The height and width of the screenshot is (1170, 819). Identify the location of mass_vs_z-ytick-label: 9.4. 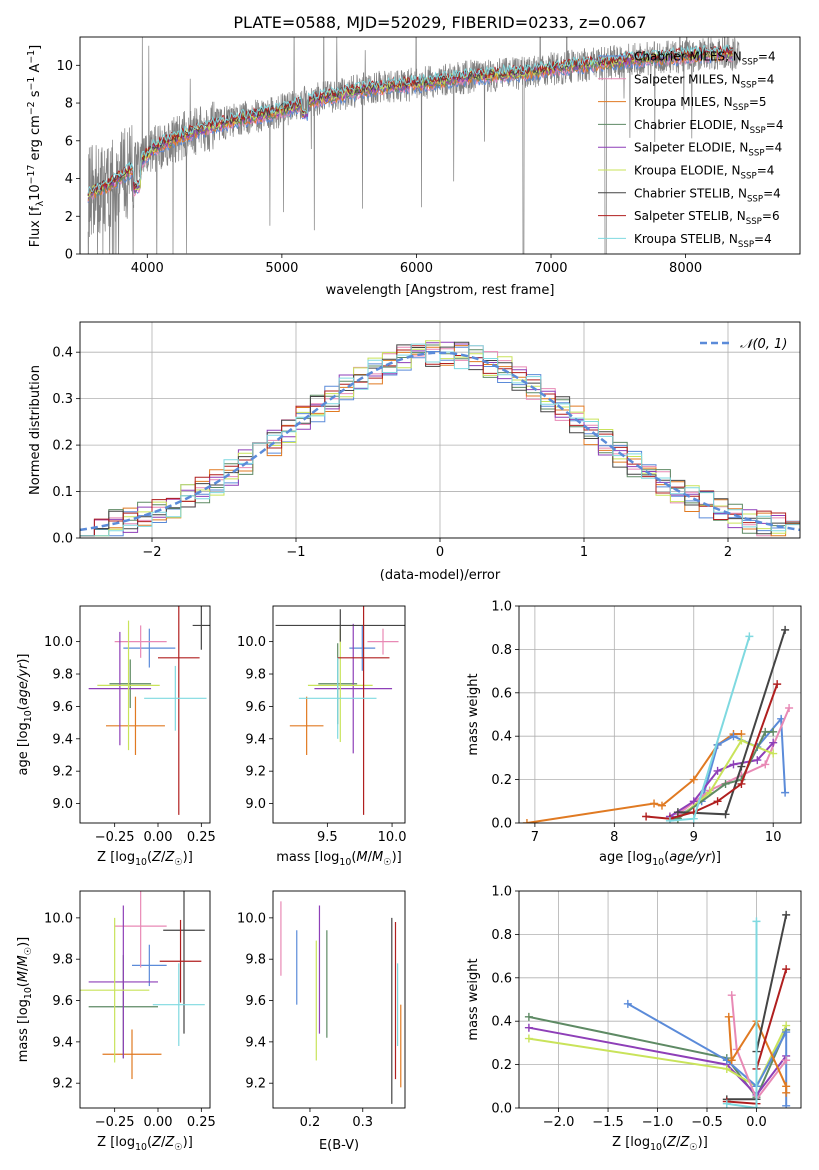
(62, 1042).